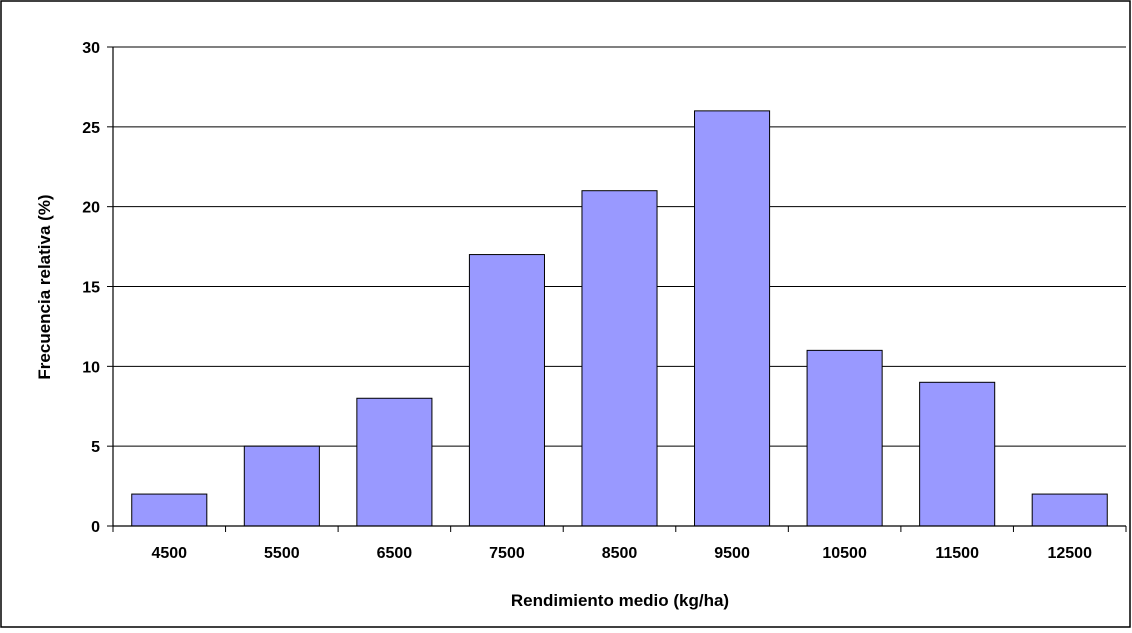 This screenshot has height=633, width=1132. What do you see at coordinates (957, 553) in the screenshot?
I see `x-tick-label: 11500` at bounding box center [957, 553].